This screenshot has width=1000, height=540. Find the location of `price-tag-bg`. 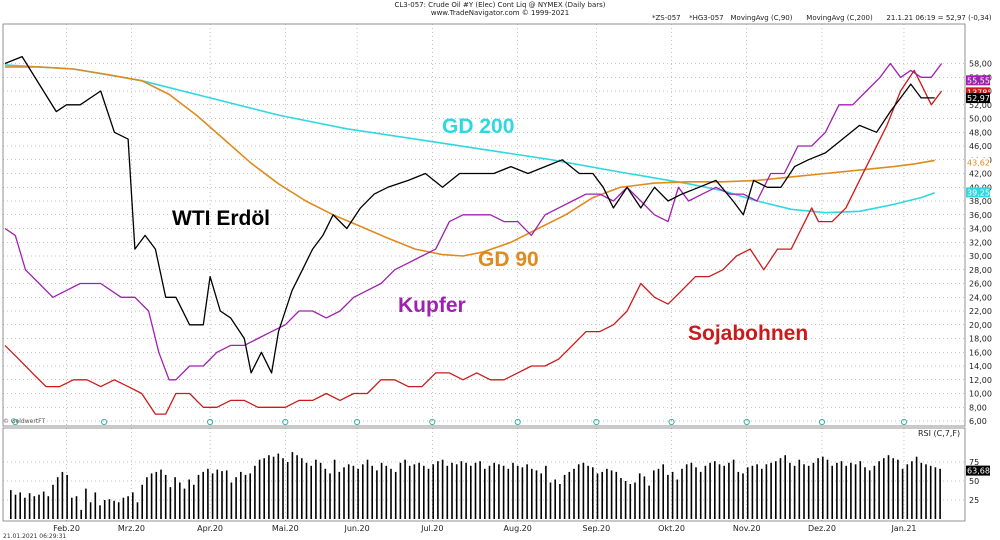

price-tag-bg is located at coordinates (978, 80).